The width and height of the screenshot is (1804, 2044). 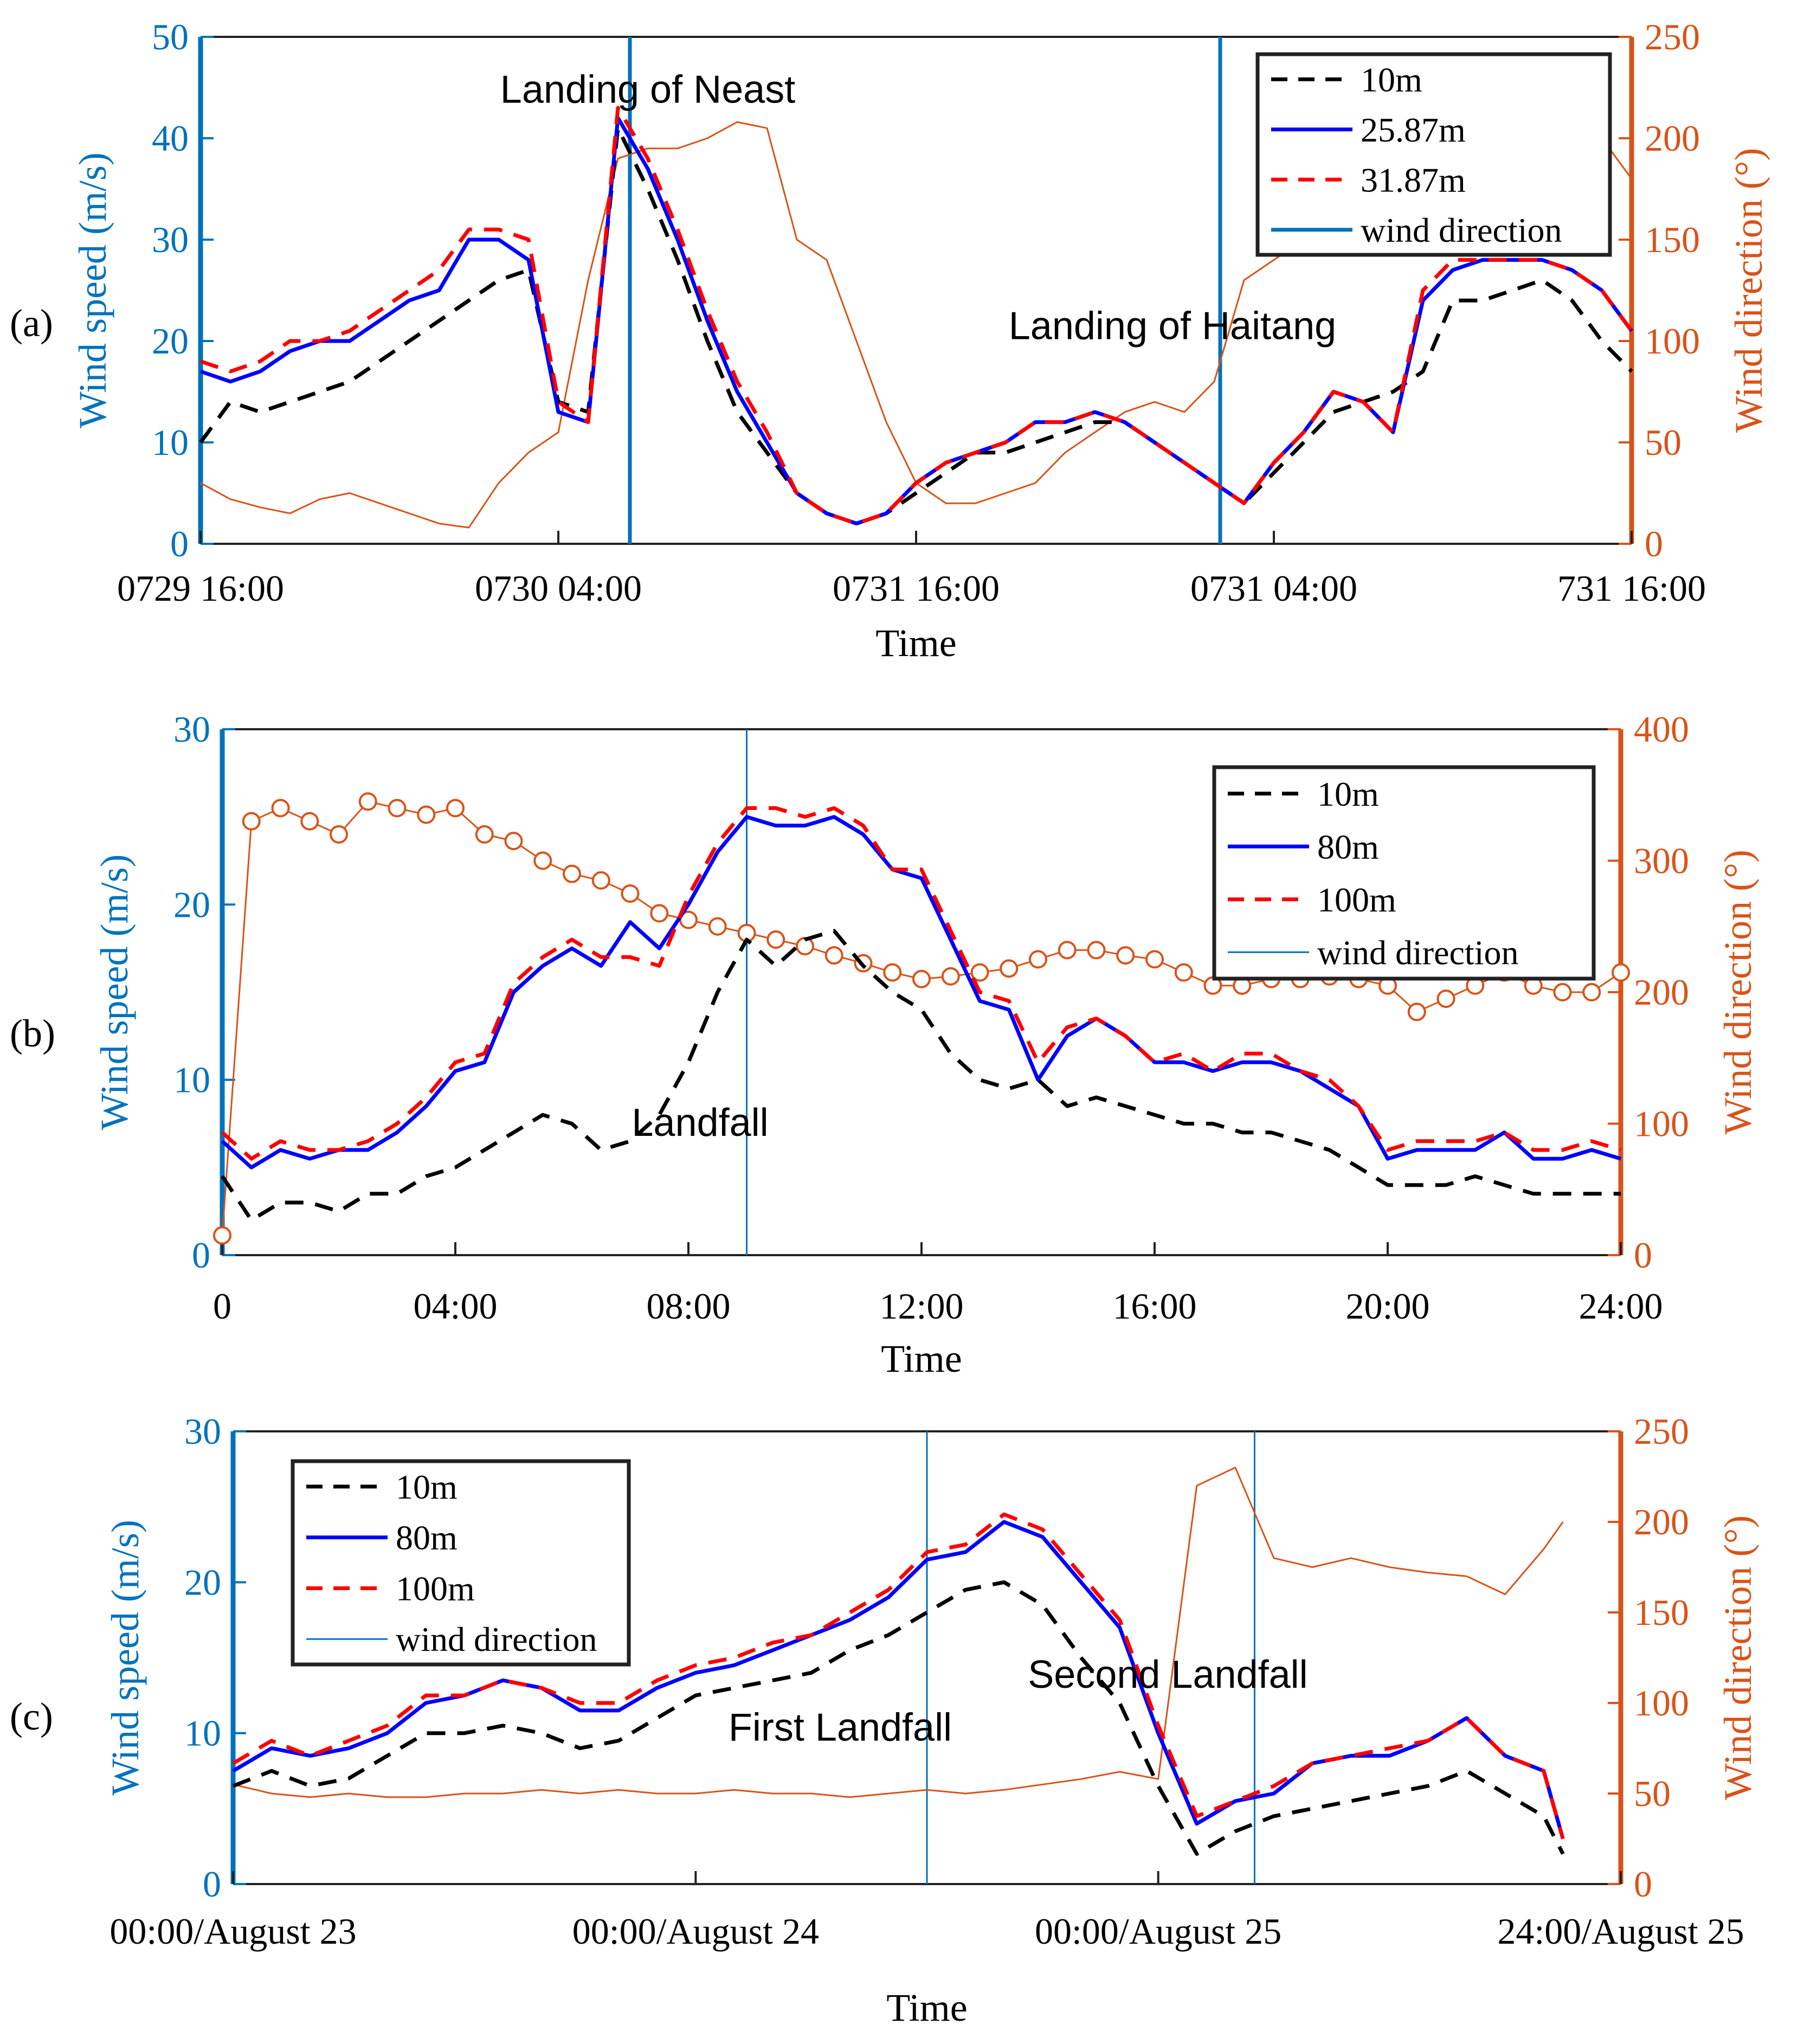 I want to click on x-tick-label: 24:00/August 25, so click(x=1620, y=1932).